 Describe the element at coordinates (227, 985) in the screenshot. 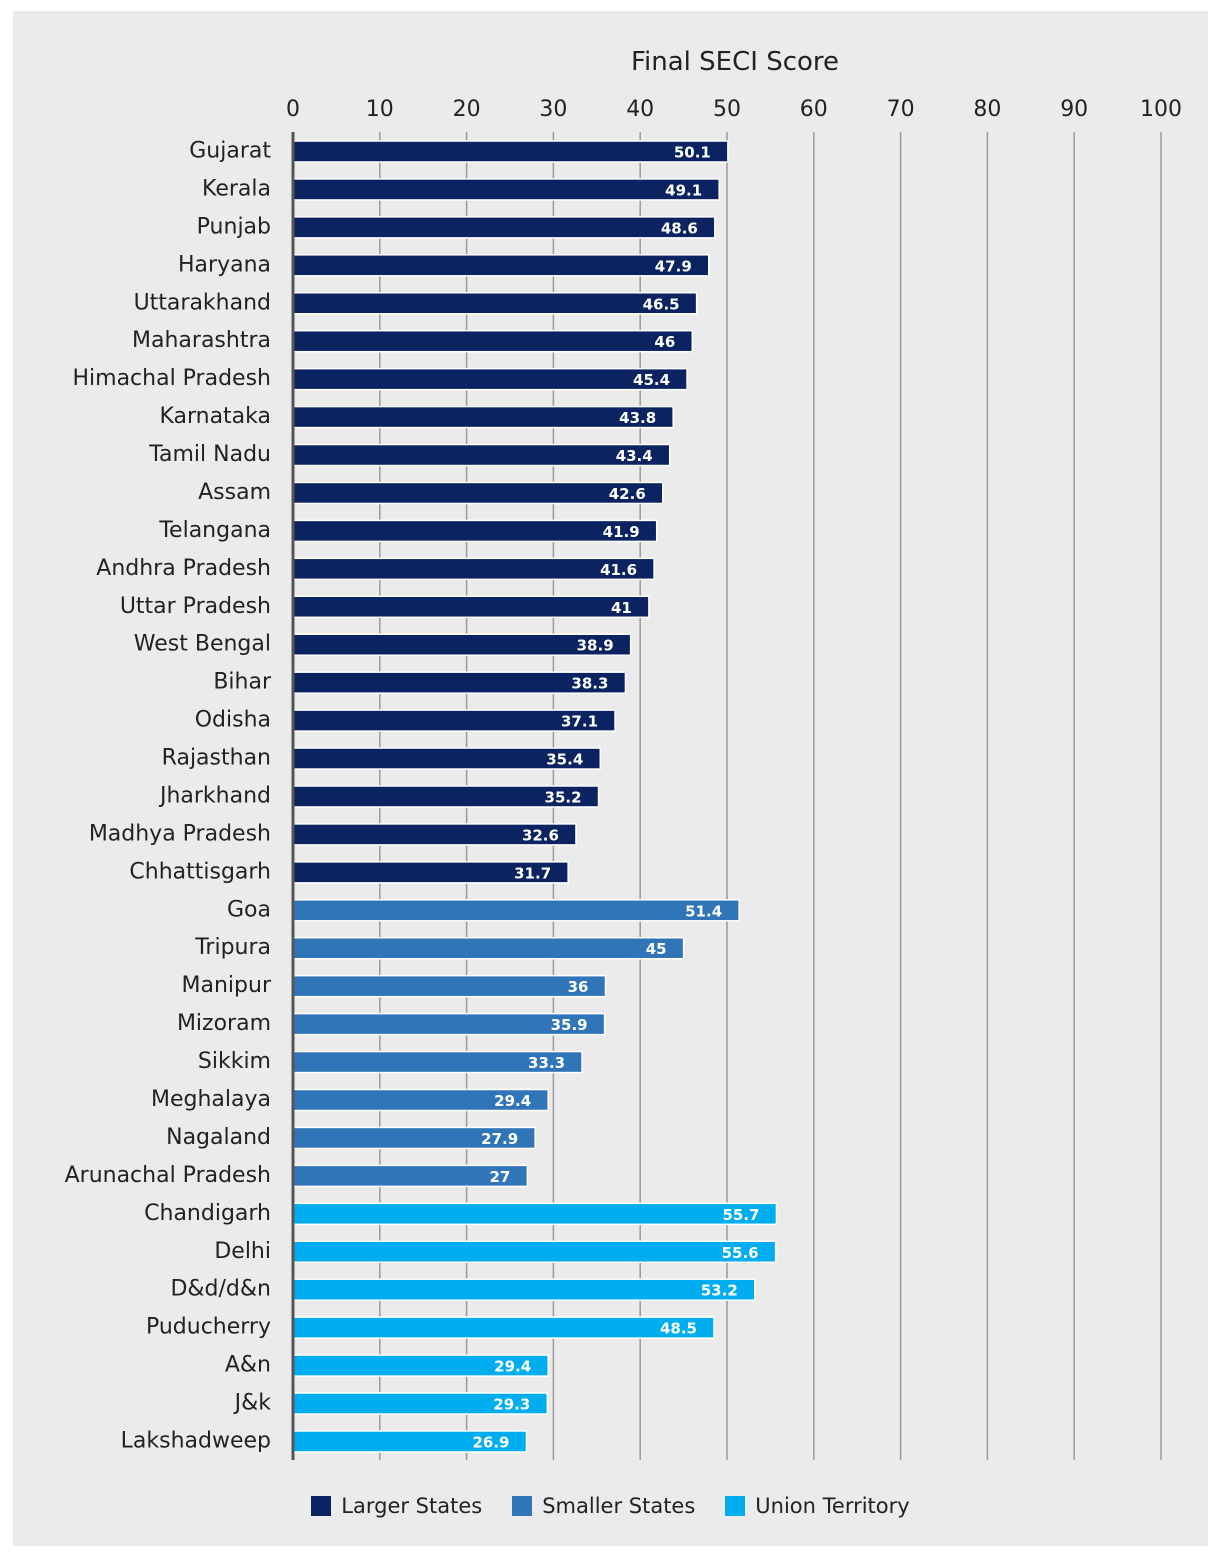

I see `category-label: Manipur` at that location.